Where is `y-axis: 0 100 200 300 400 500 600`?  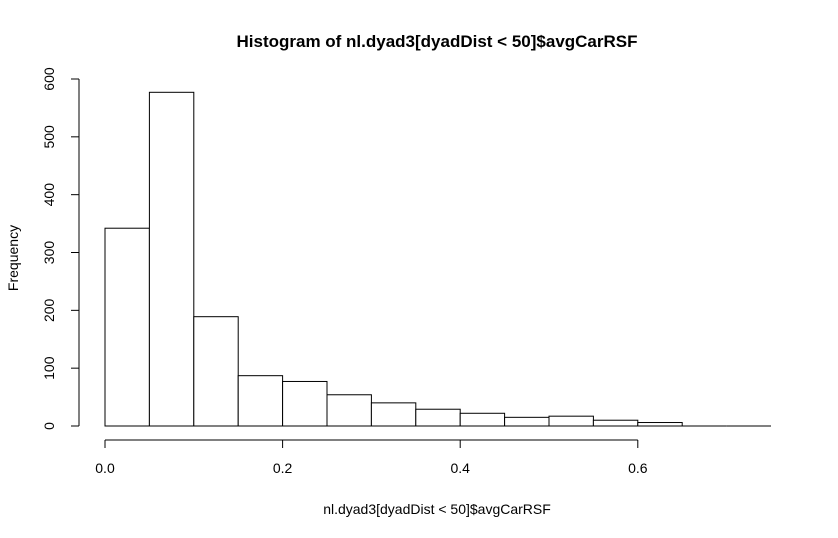 y-axis: 0 100 200 300 400 500 600 is located at coordinates (60, 248).